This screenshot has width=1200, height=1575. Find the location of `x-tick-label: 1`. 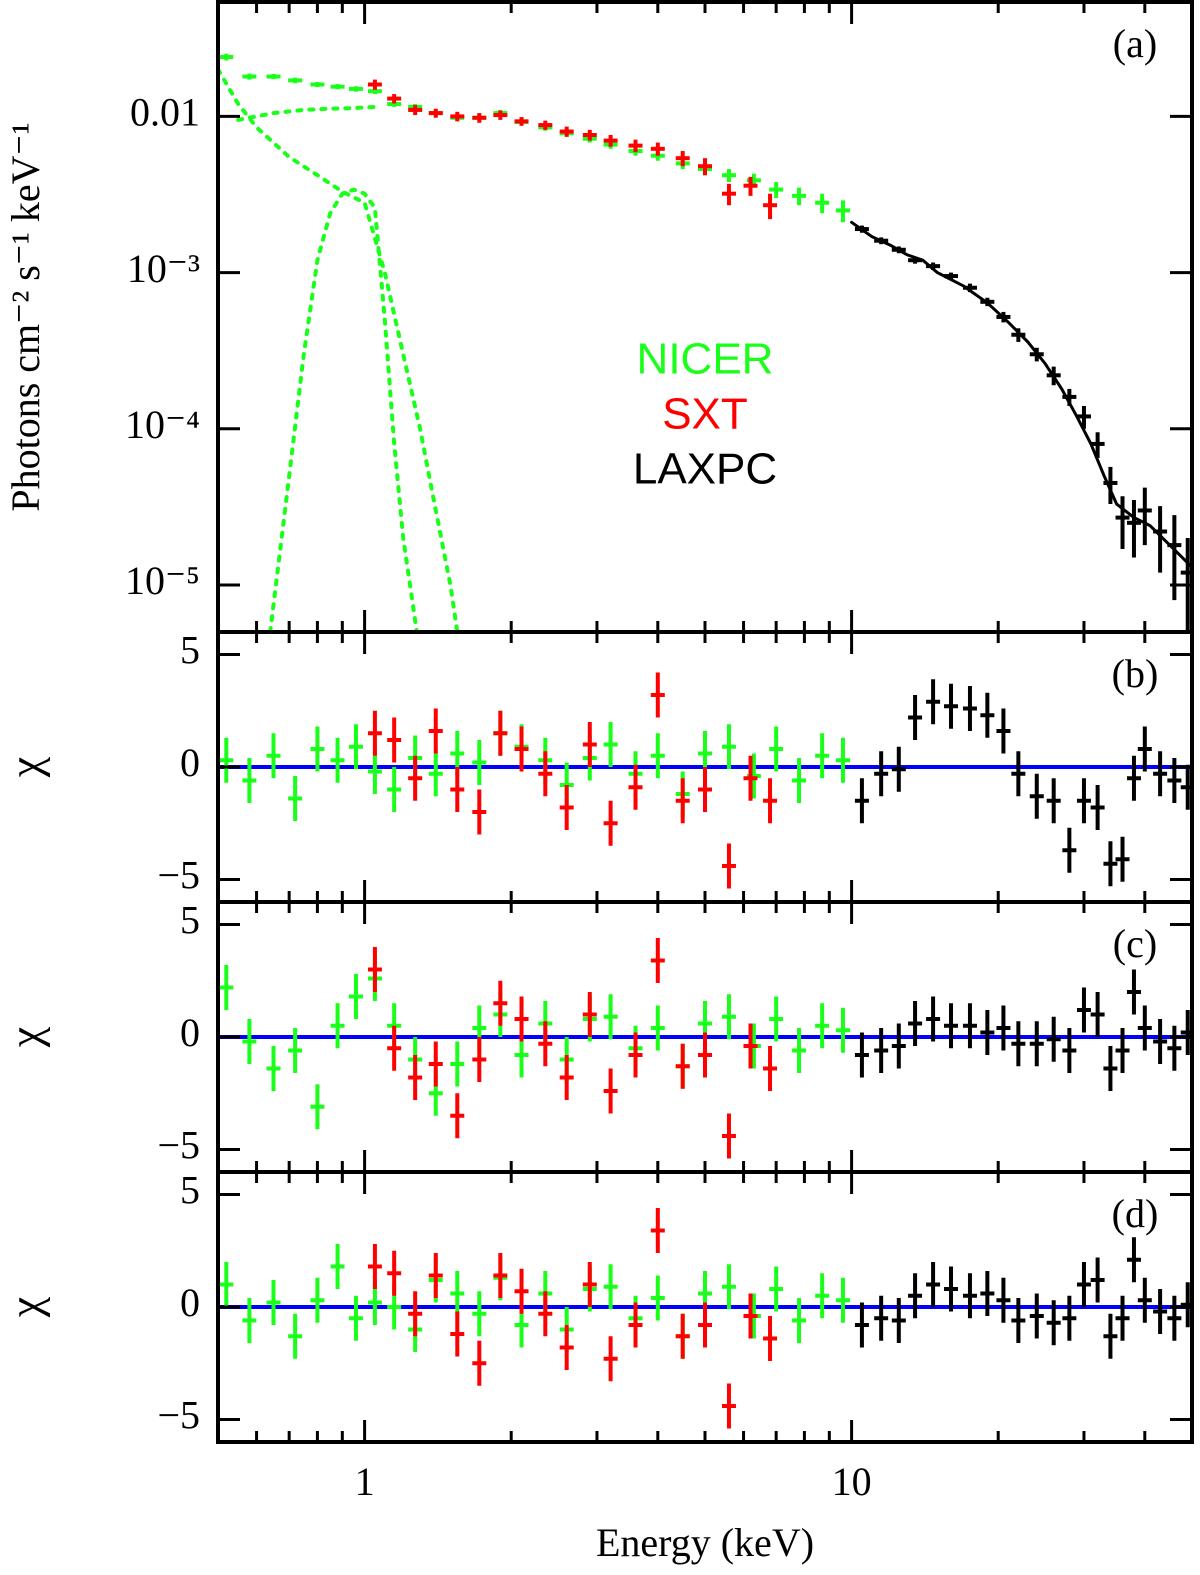

x-tick-label: 1 is located at coordinates (365, 1481).